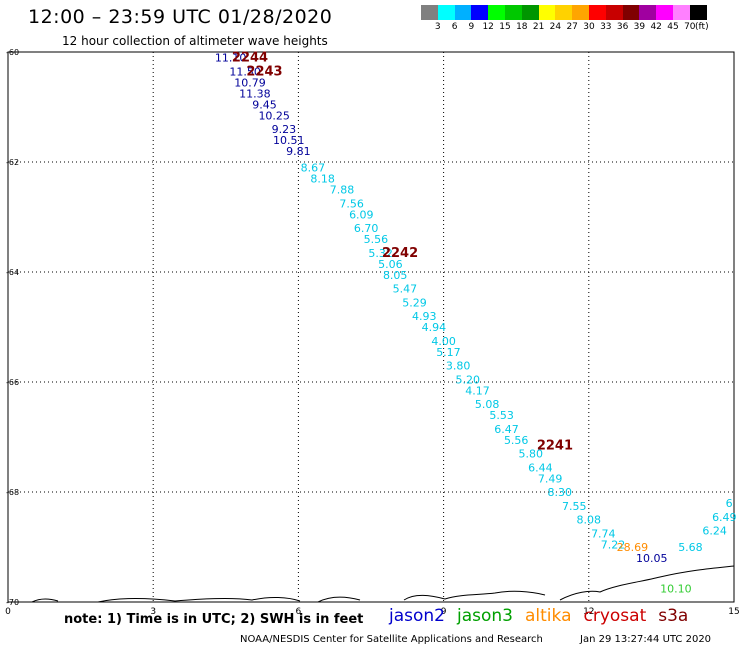  What do you see at coordinates (299, 612) in the screenshot?
I see `x-tick-label: 6` at bounding box center [299, 612].